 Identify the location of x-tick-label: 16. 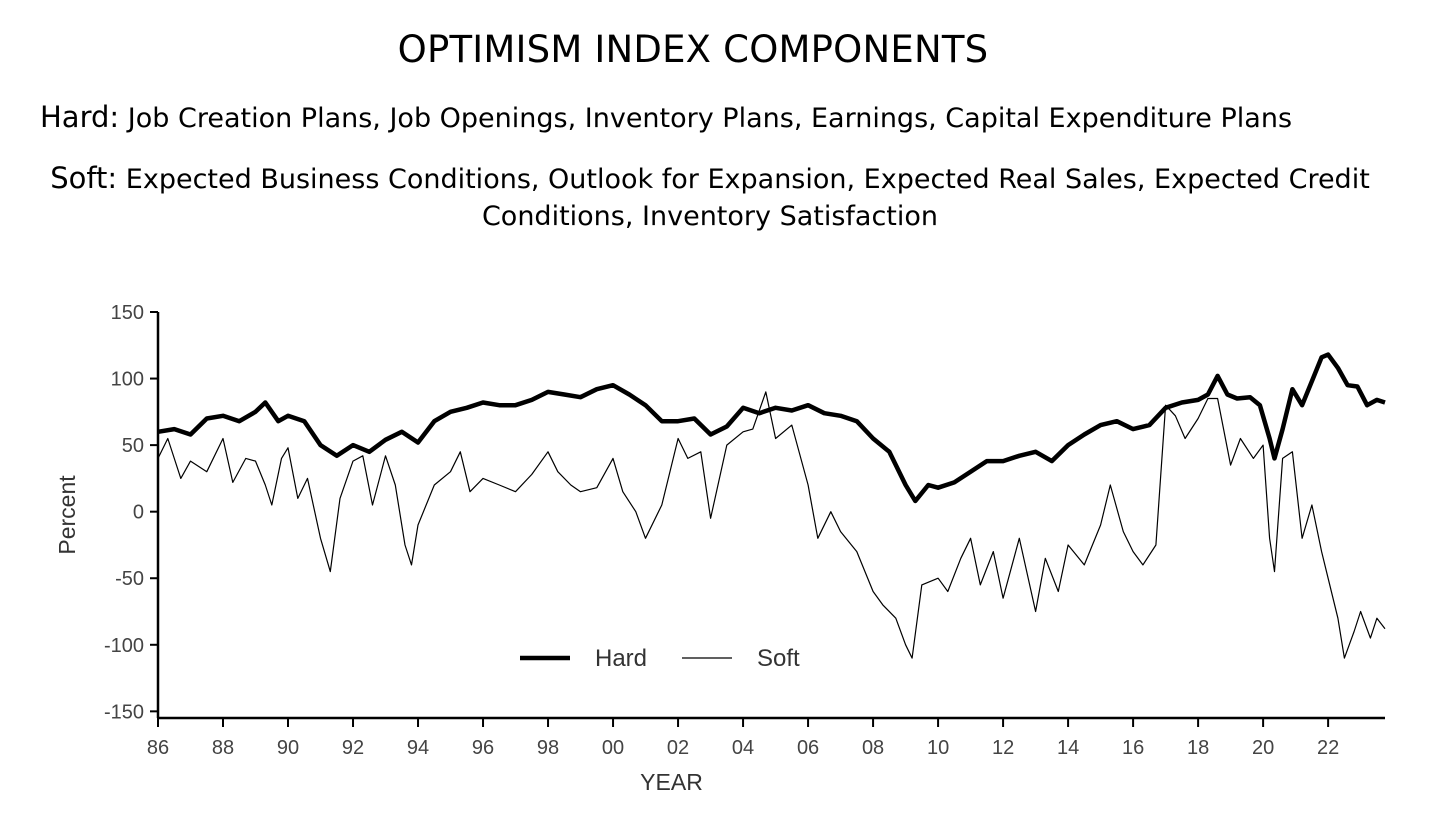
(1133, 748).